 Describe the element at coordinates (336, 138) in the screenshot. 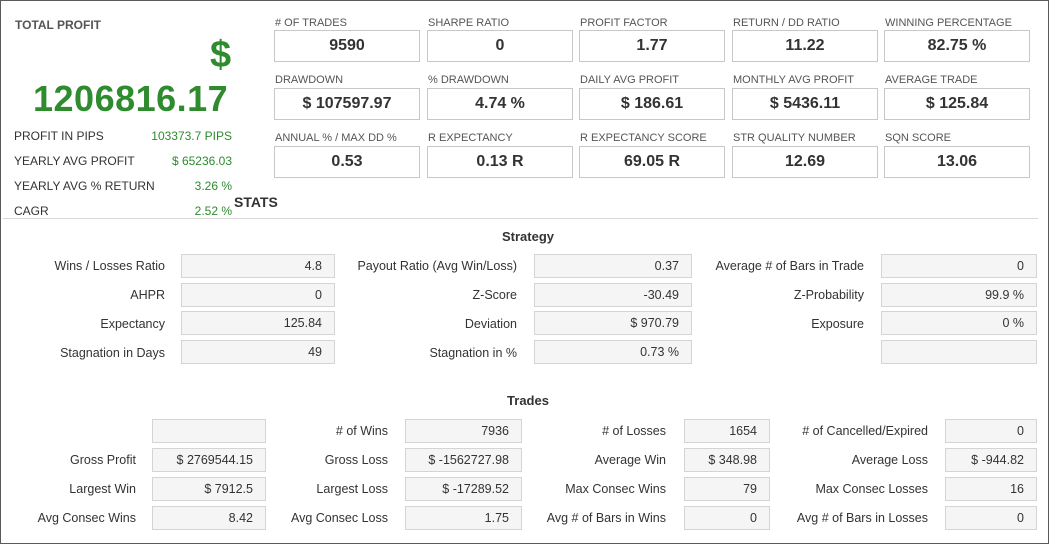

I see `metric-label: ANNUAL % / MAX DD %` at that location.